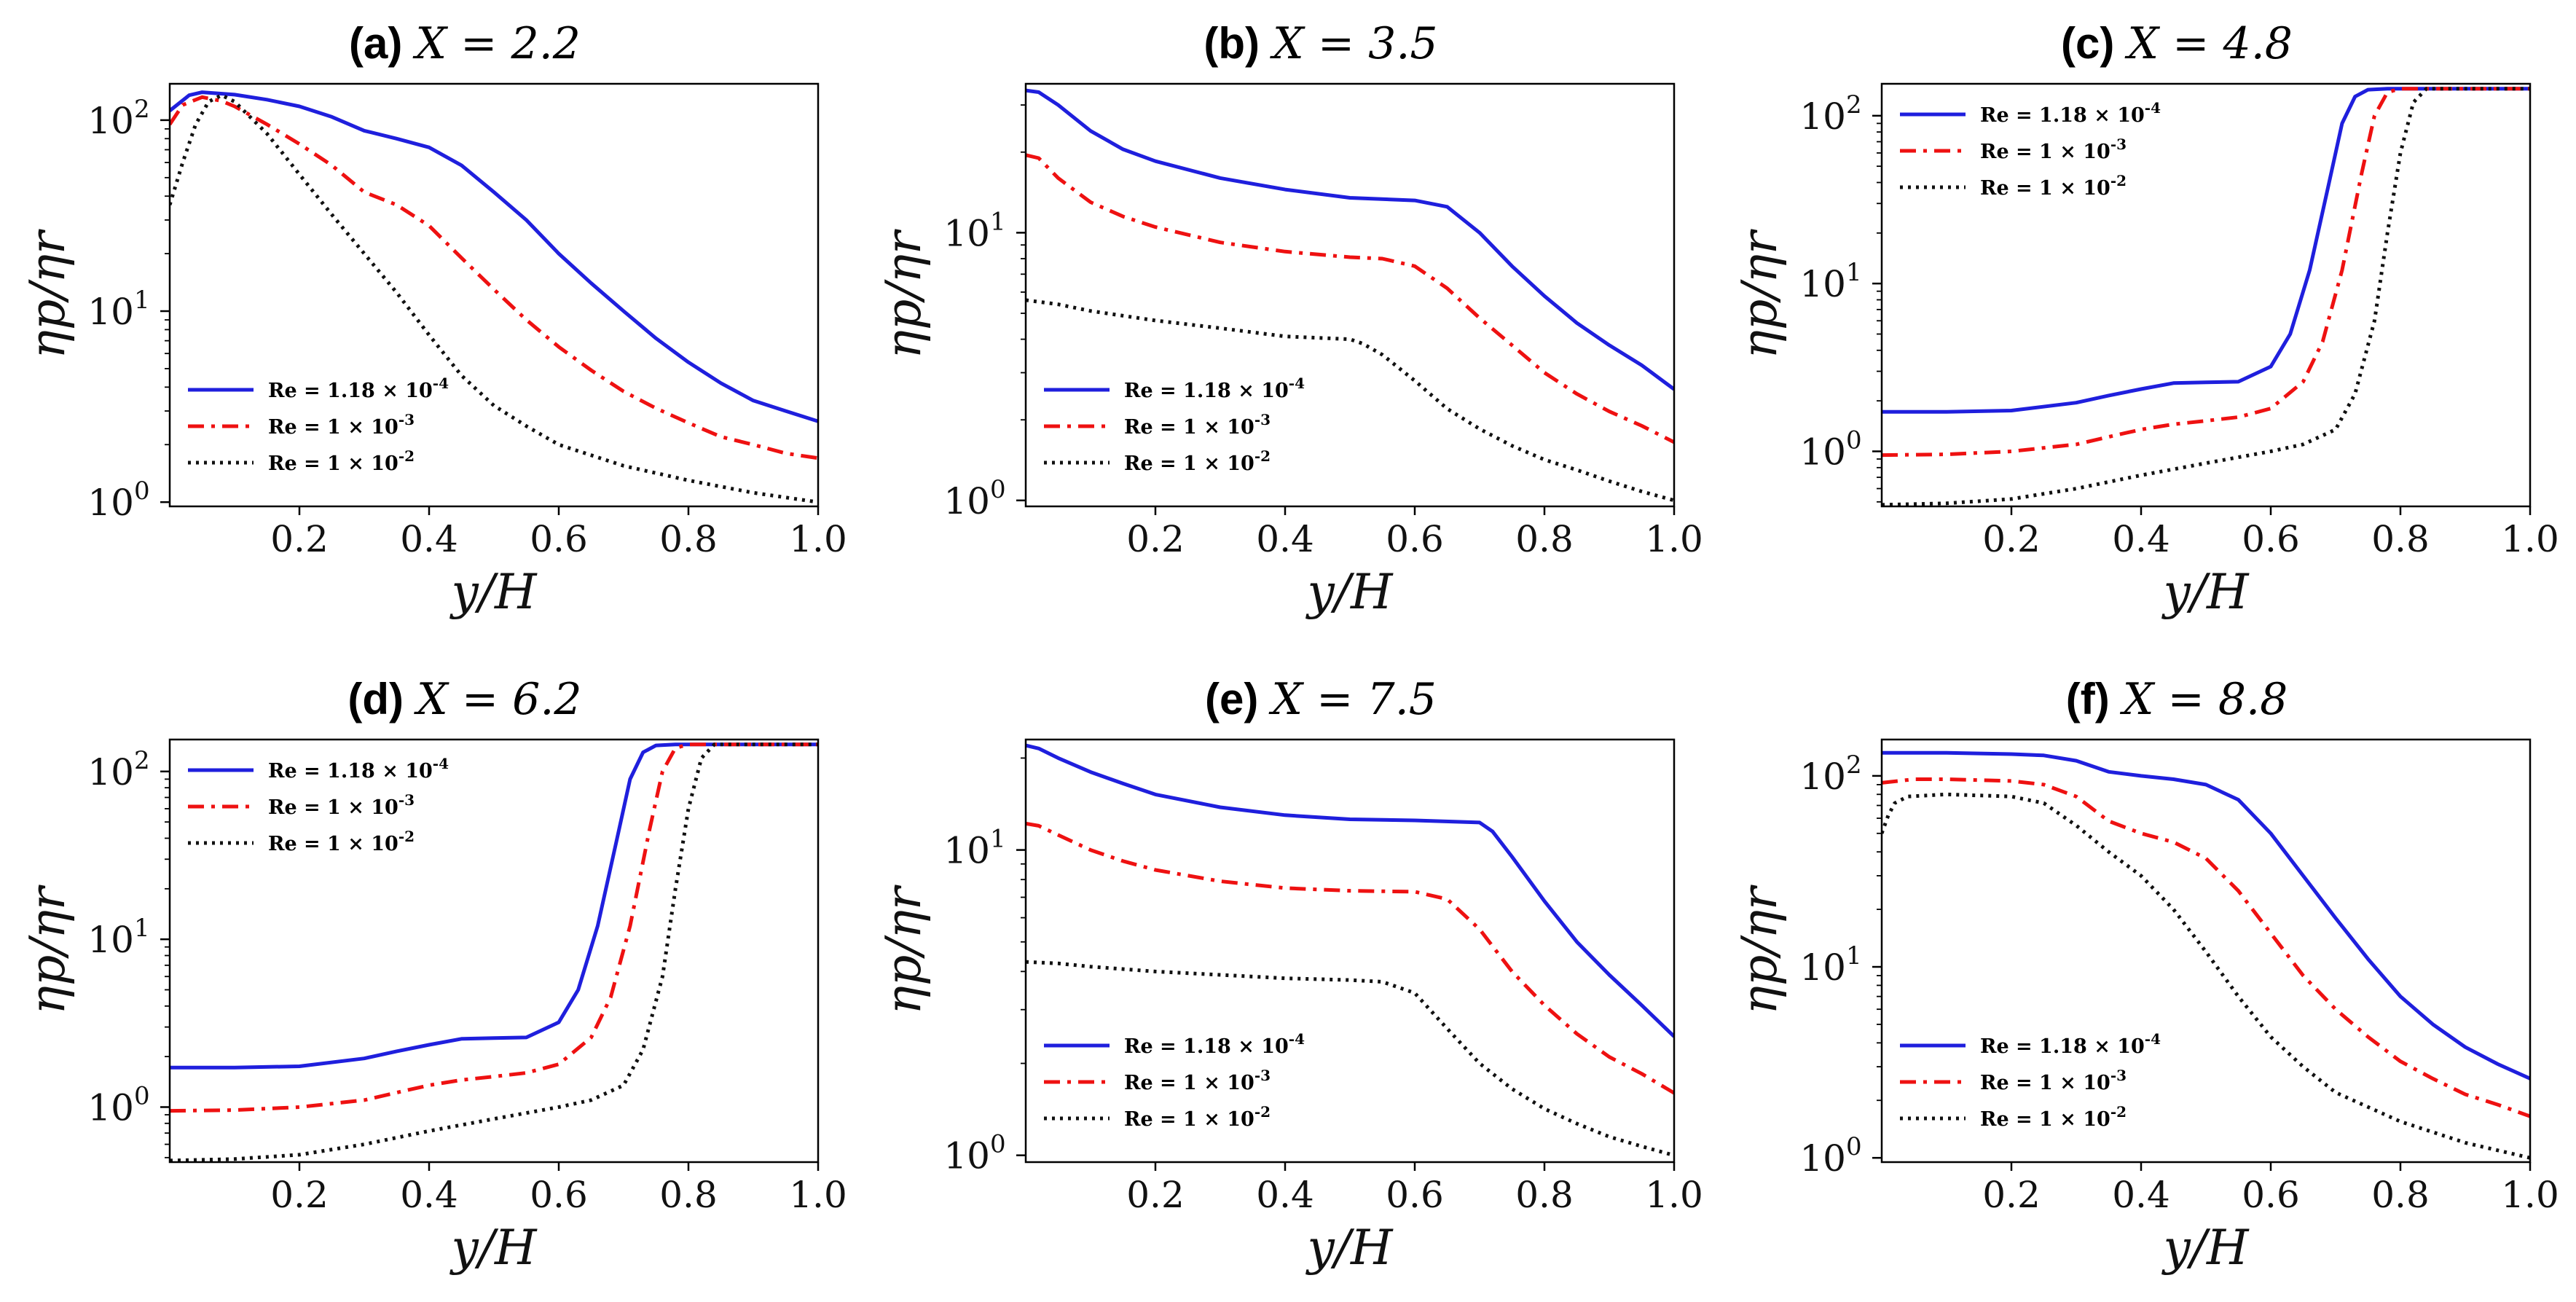 The image size is (2576, 1302). I want to click on panel-title: (e) X = 7.5, so click(1321, 699).